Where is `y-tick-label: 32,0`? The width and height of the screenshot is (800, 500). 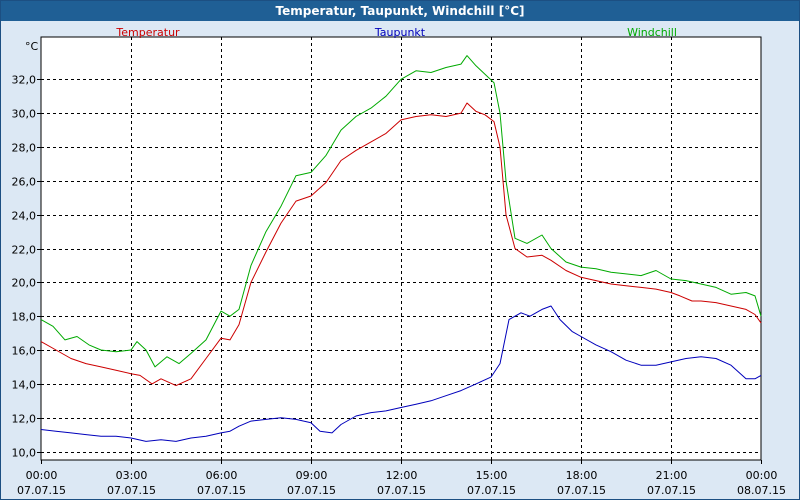
y-tick-label: 32,0 is located at coordinates (24, 80).